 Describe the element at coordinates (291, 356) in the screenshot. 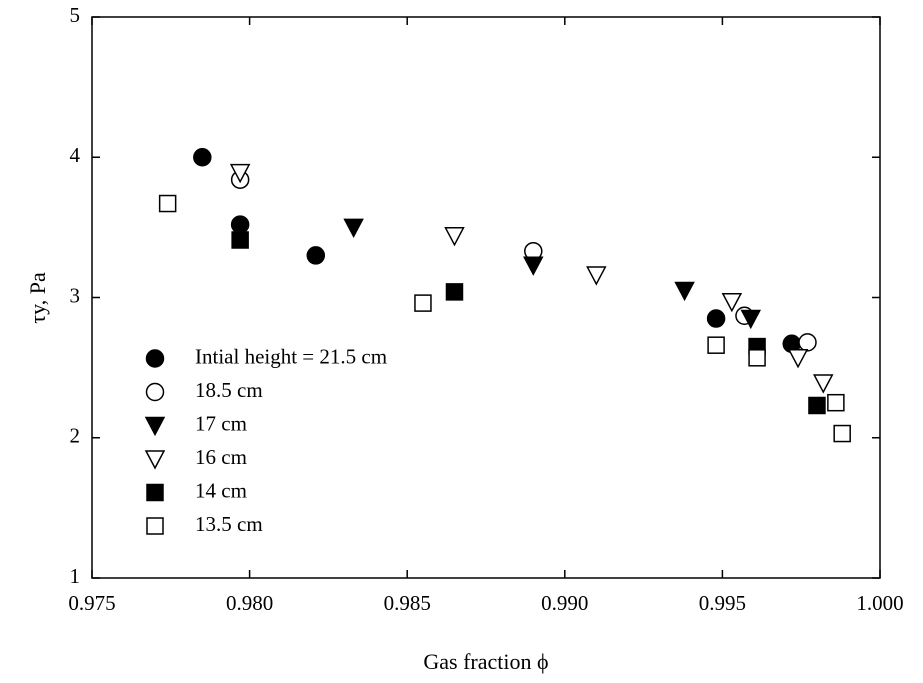

I see `legend-label: Intial height = 21.5 cm` at that location.